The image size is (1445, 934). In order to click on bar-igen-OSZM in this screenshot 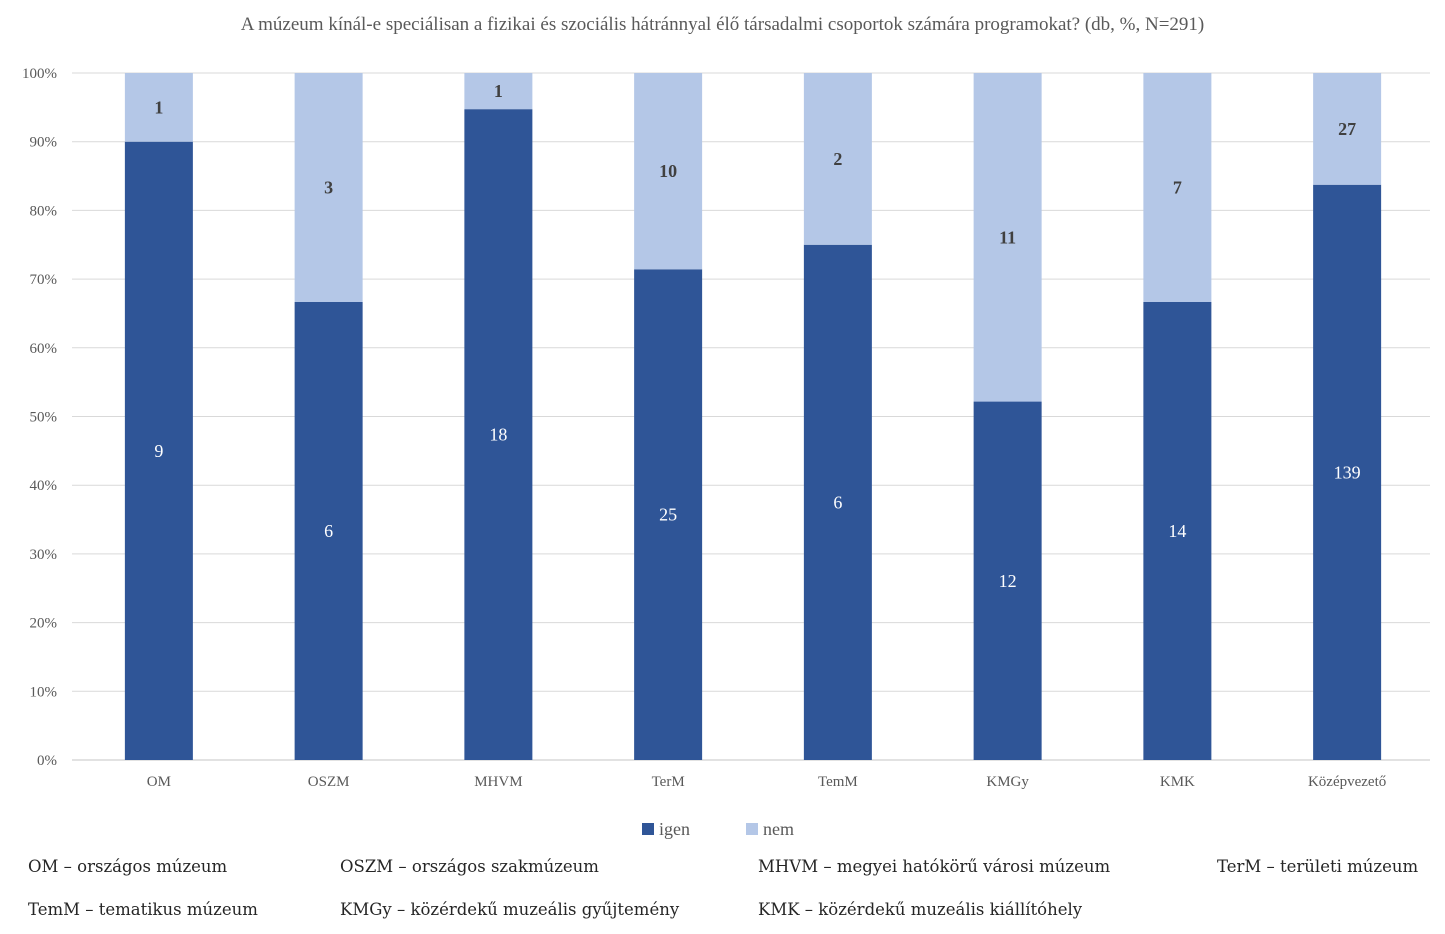, I will do `click(328, 531)`.